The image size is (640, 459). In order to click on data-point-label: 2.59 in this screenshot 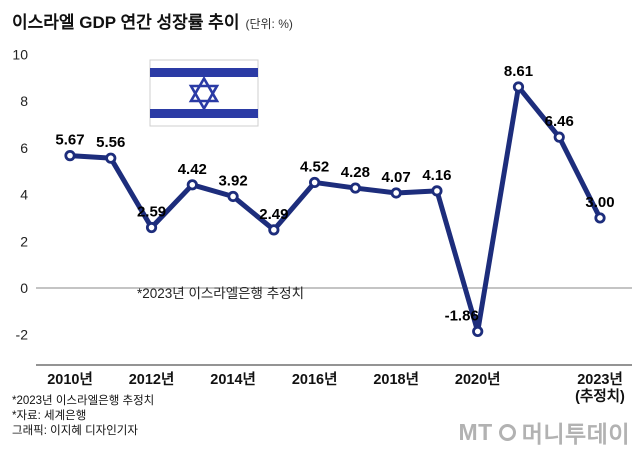, I will do `click(151, 212)`.